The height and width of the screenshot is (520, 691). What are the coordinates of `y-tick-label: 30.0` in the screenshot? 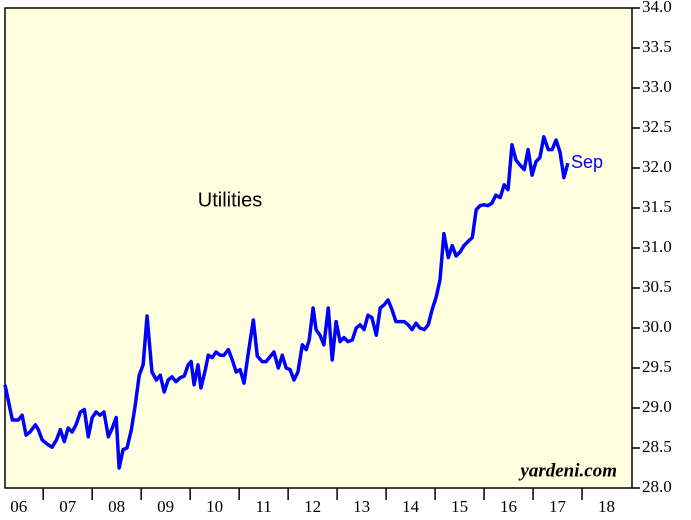 It's located at (657, 326).